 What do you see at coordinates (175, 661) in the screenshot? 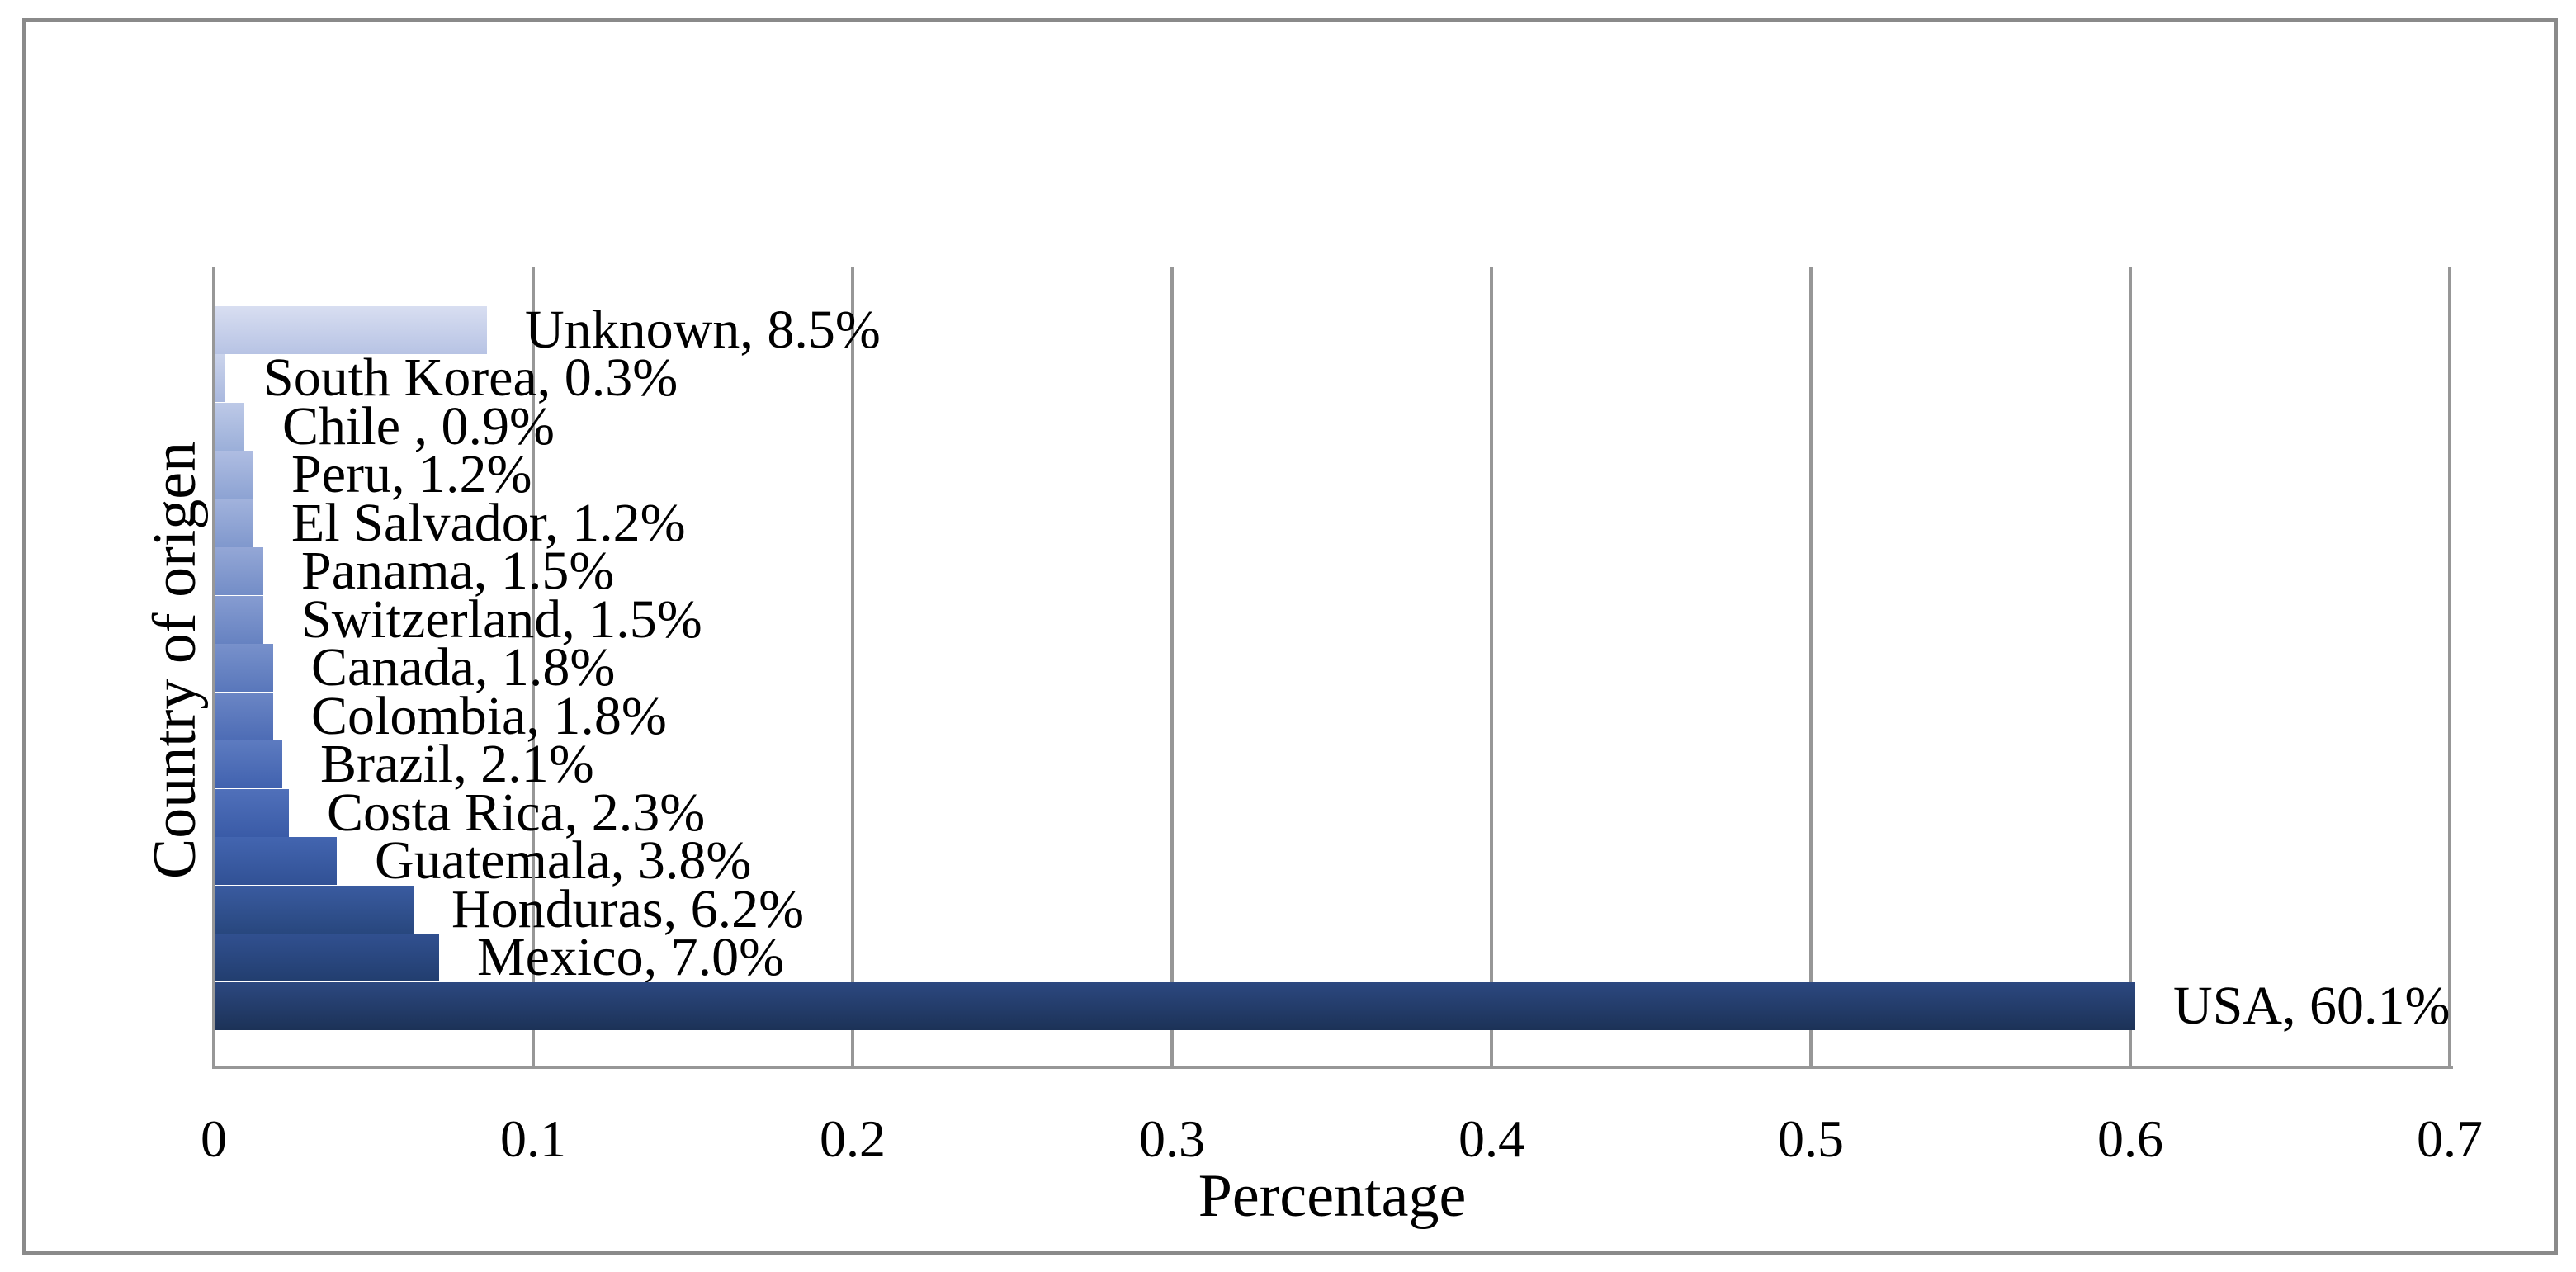
I see `y-axis-title: Country of origen` at bounding box center [175, 661].